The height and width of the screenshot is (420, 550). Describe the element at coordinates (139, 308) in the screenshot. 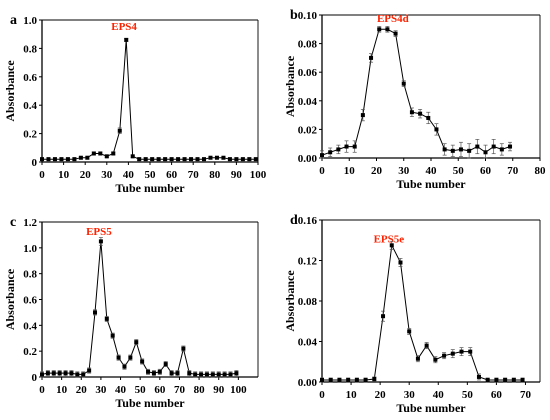

I see `series-line` at that location.